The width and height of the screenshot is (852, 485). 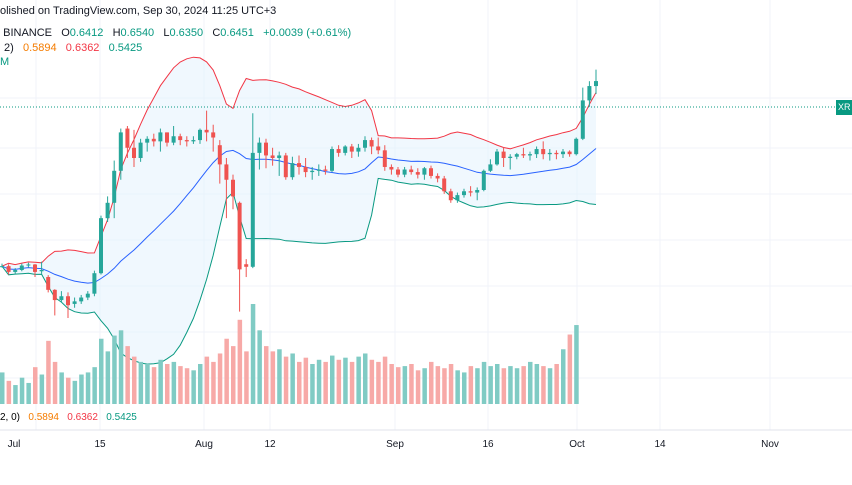 What do you see at coordinates (68, 417) in the screenshot?
I see `bottom-legend: 2, 0) 0.5894 0.6362 0.5425` at bounding box center [68, 417].